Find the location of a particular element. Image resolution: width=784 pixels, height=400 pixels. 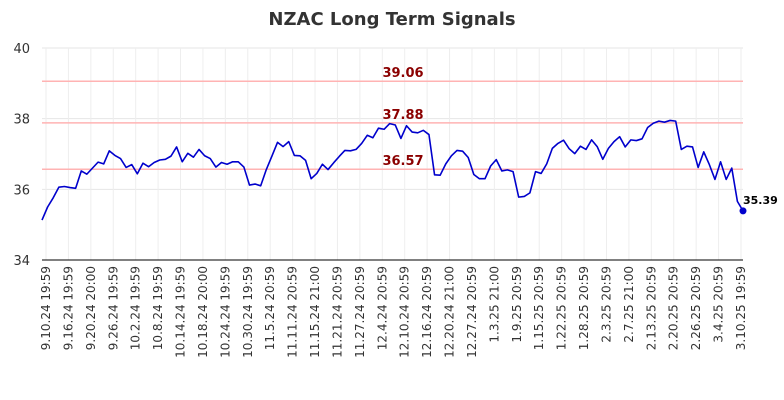

x-tick-label: 12.10.24 20:59 is located at coordinates (405, 312).